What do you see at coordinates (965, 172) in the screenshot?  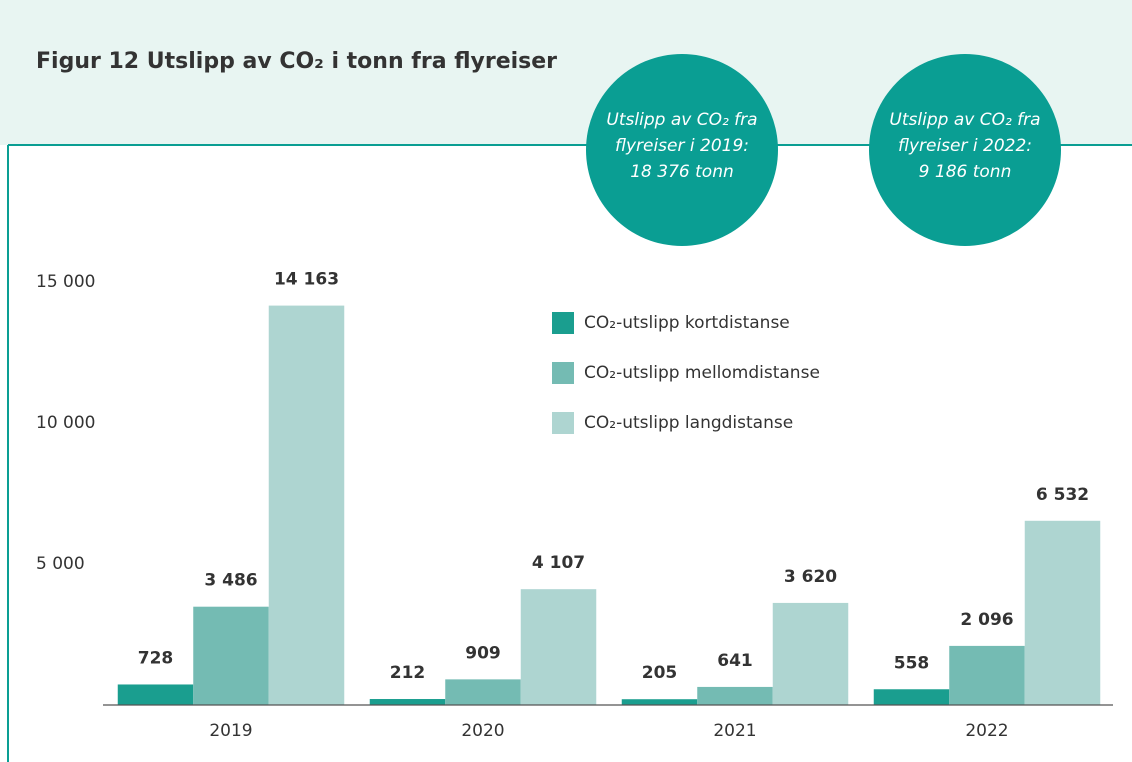 I see `annotation-text: 9 186 tonn` at bounding box center [965, 172].